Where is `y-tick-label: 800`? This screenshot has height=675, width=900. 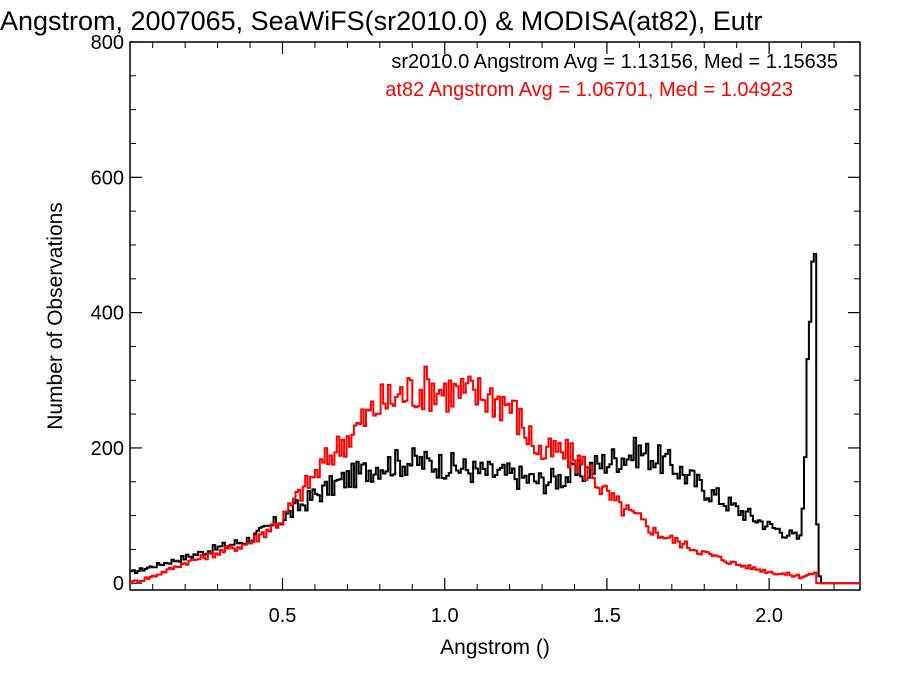 y-tick-label: 800 is located at coordinates (107, 43).